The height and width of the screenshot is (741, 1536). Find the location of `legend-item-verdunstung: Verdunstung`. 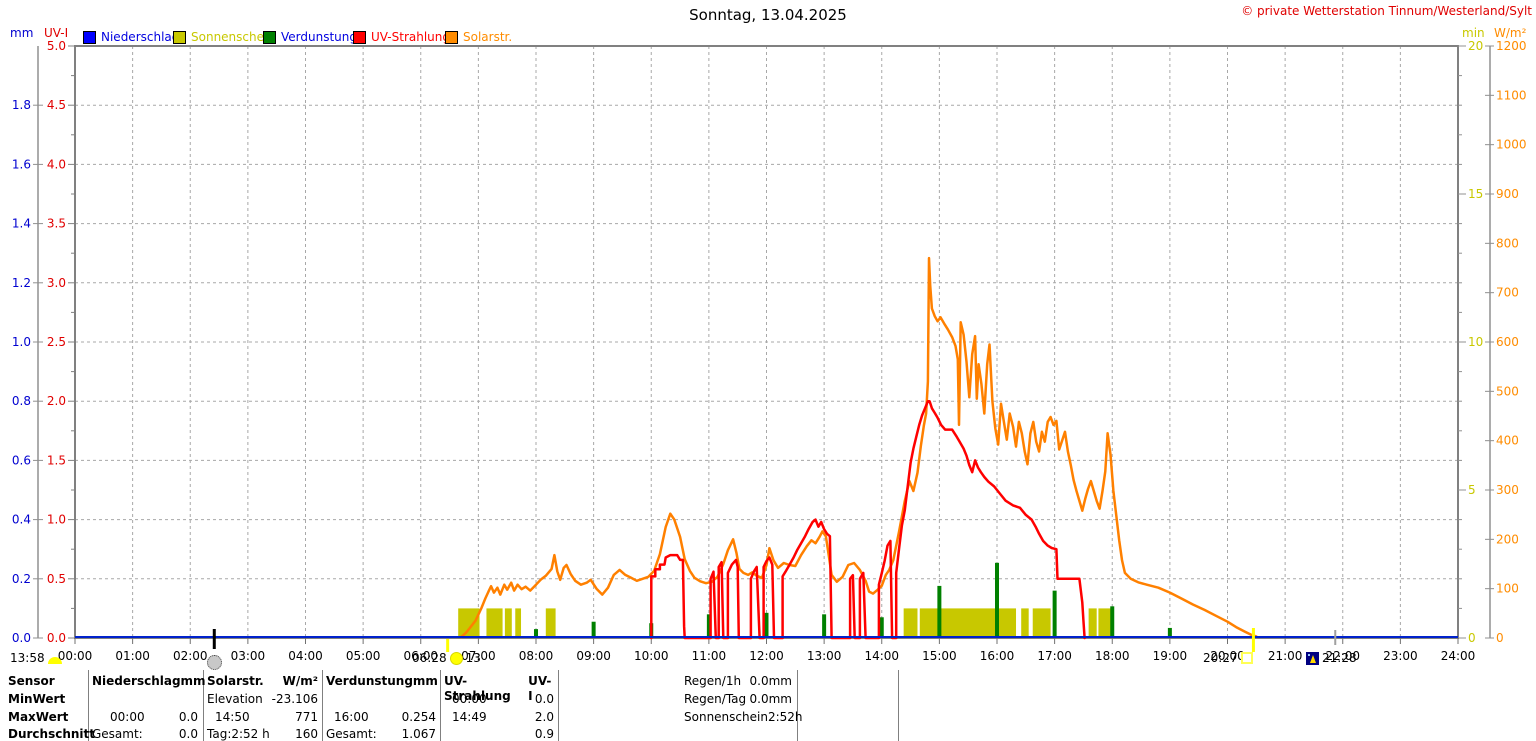

legend-item-verdunstung: Verdunstung is located at coordinates (310, 37).